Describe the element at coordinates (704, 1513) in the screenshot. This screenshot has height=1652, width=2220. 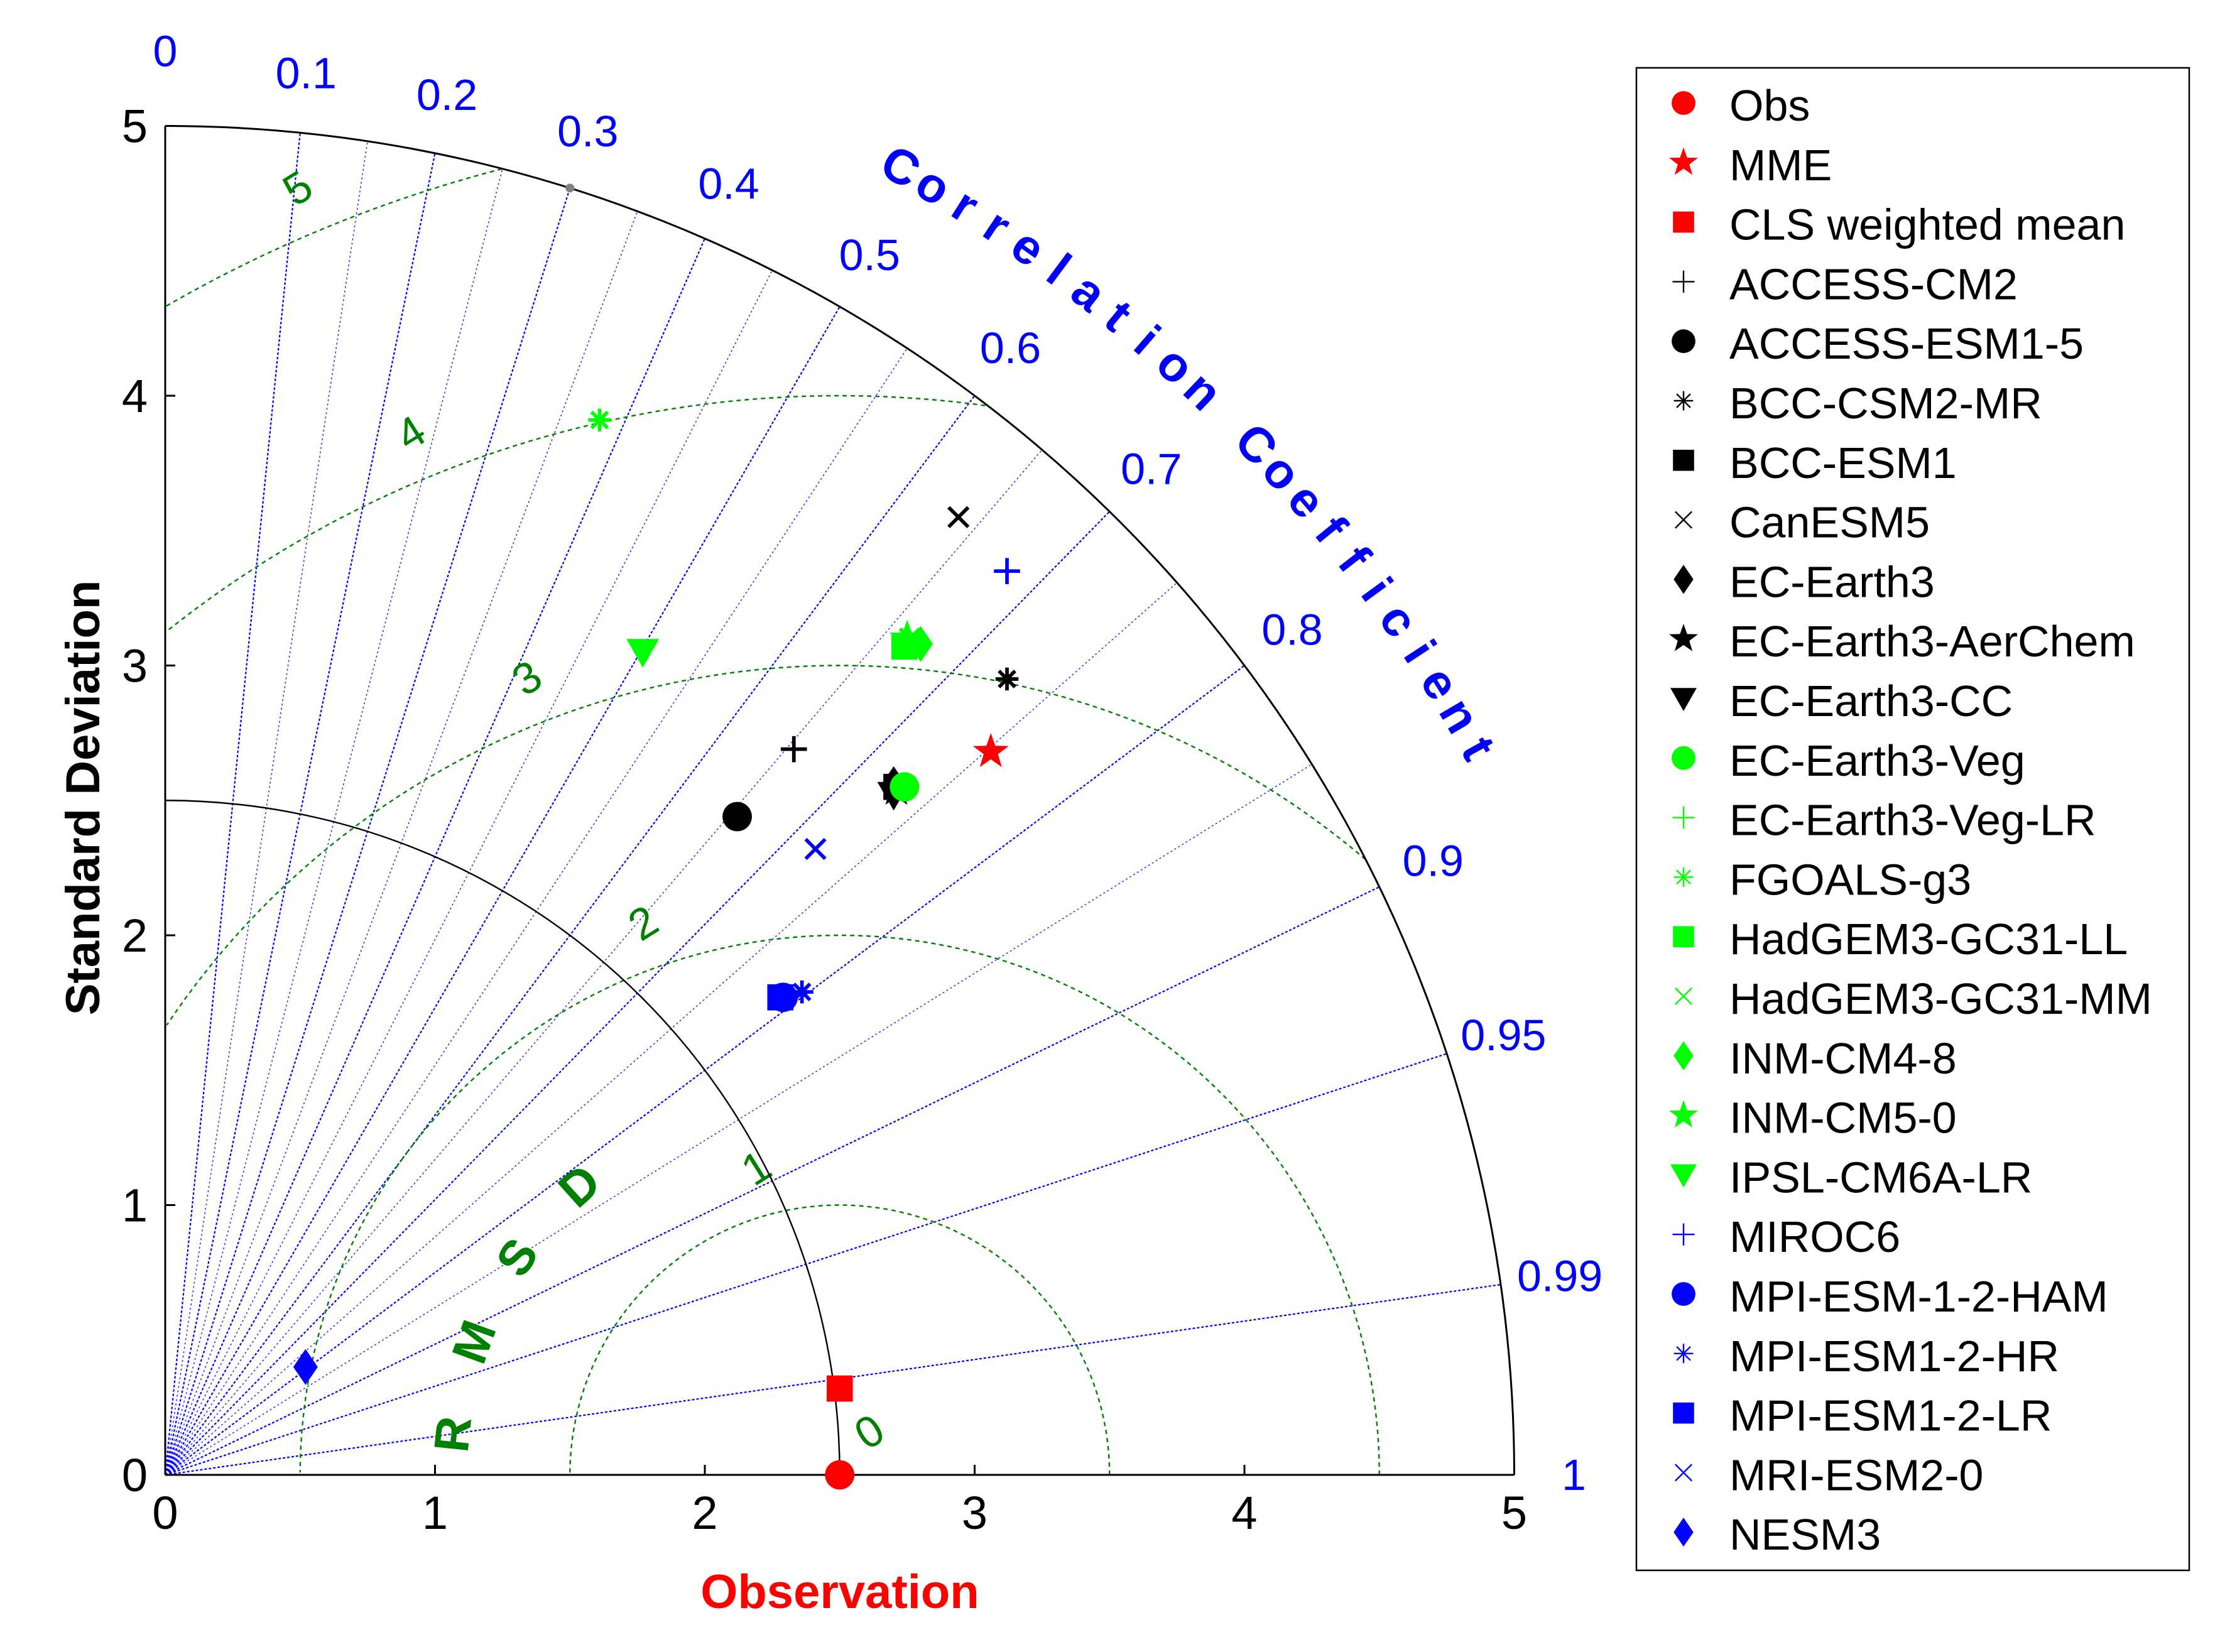
I see `x-tick-label: 2` at that location.